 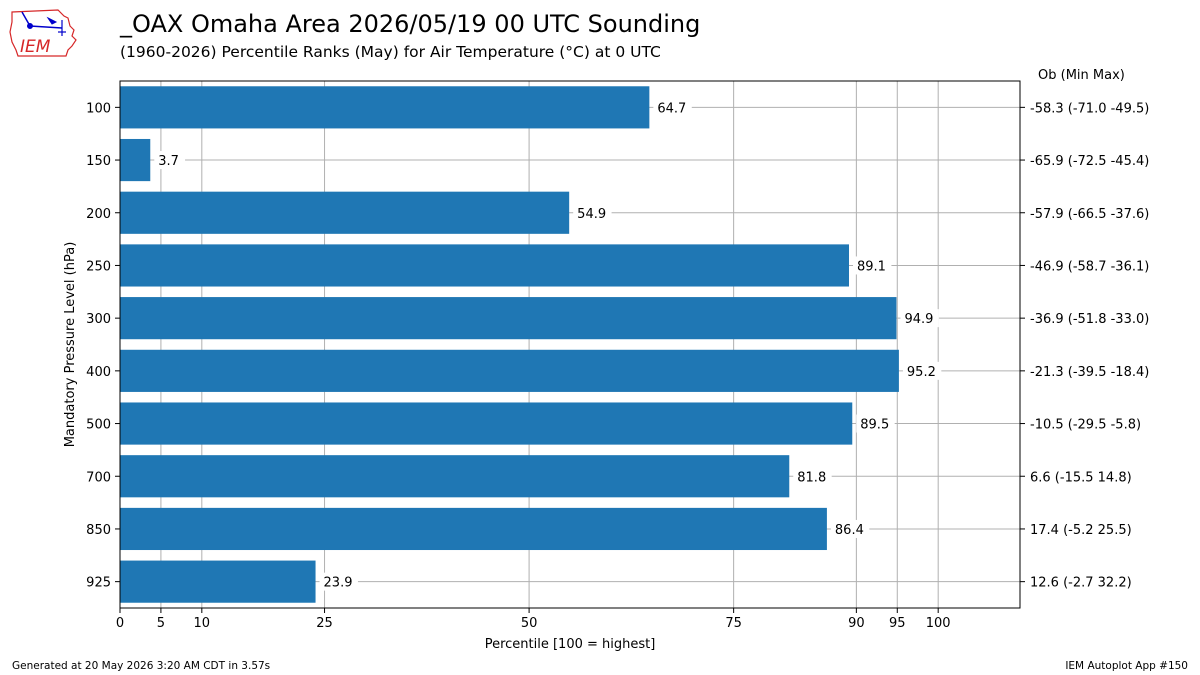 What do you see at coordinates (938, 623) in the screenshot?
I see `x-tick-label: 100` at bounding box center [938, 623].